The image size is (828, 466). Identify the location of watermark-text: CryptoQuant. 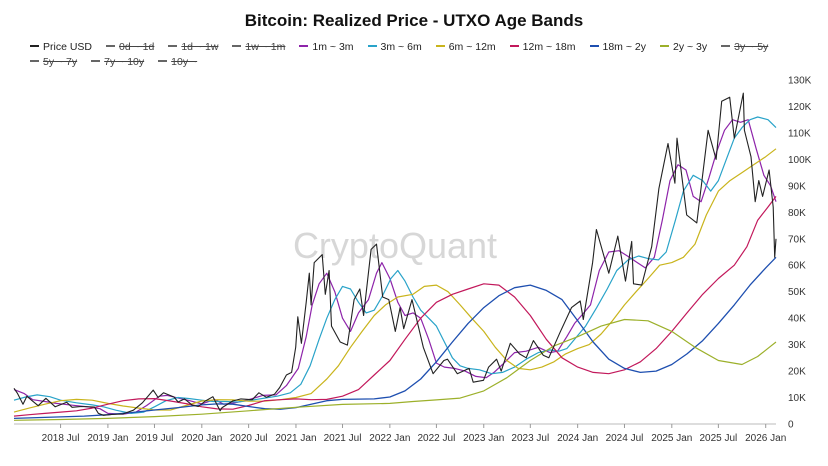
(395, 245).